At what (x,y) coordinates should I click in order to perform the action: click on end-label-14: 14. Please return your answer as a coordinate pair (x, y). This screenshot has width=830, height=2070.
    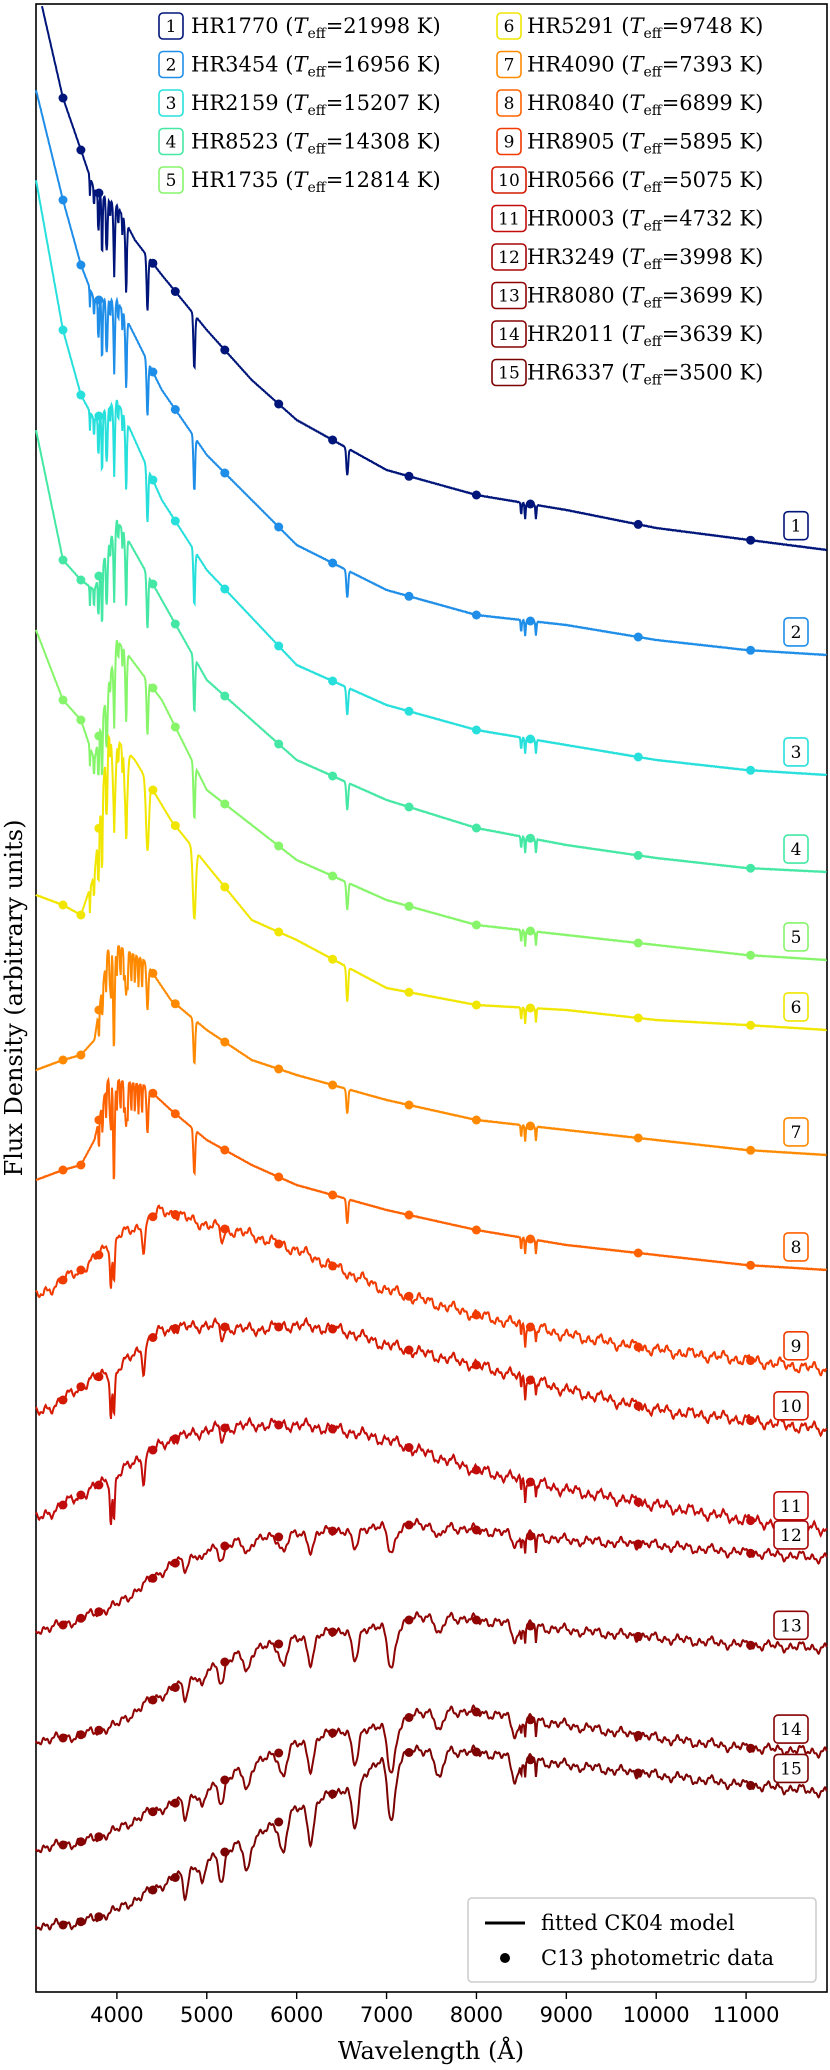
    Looking at the image, I should click on (791, 1730).